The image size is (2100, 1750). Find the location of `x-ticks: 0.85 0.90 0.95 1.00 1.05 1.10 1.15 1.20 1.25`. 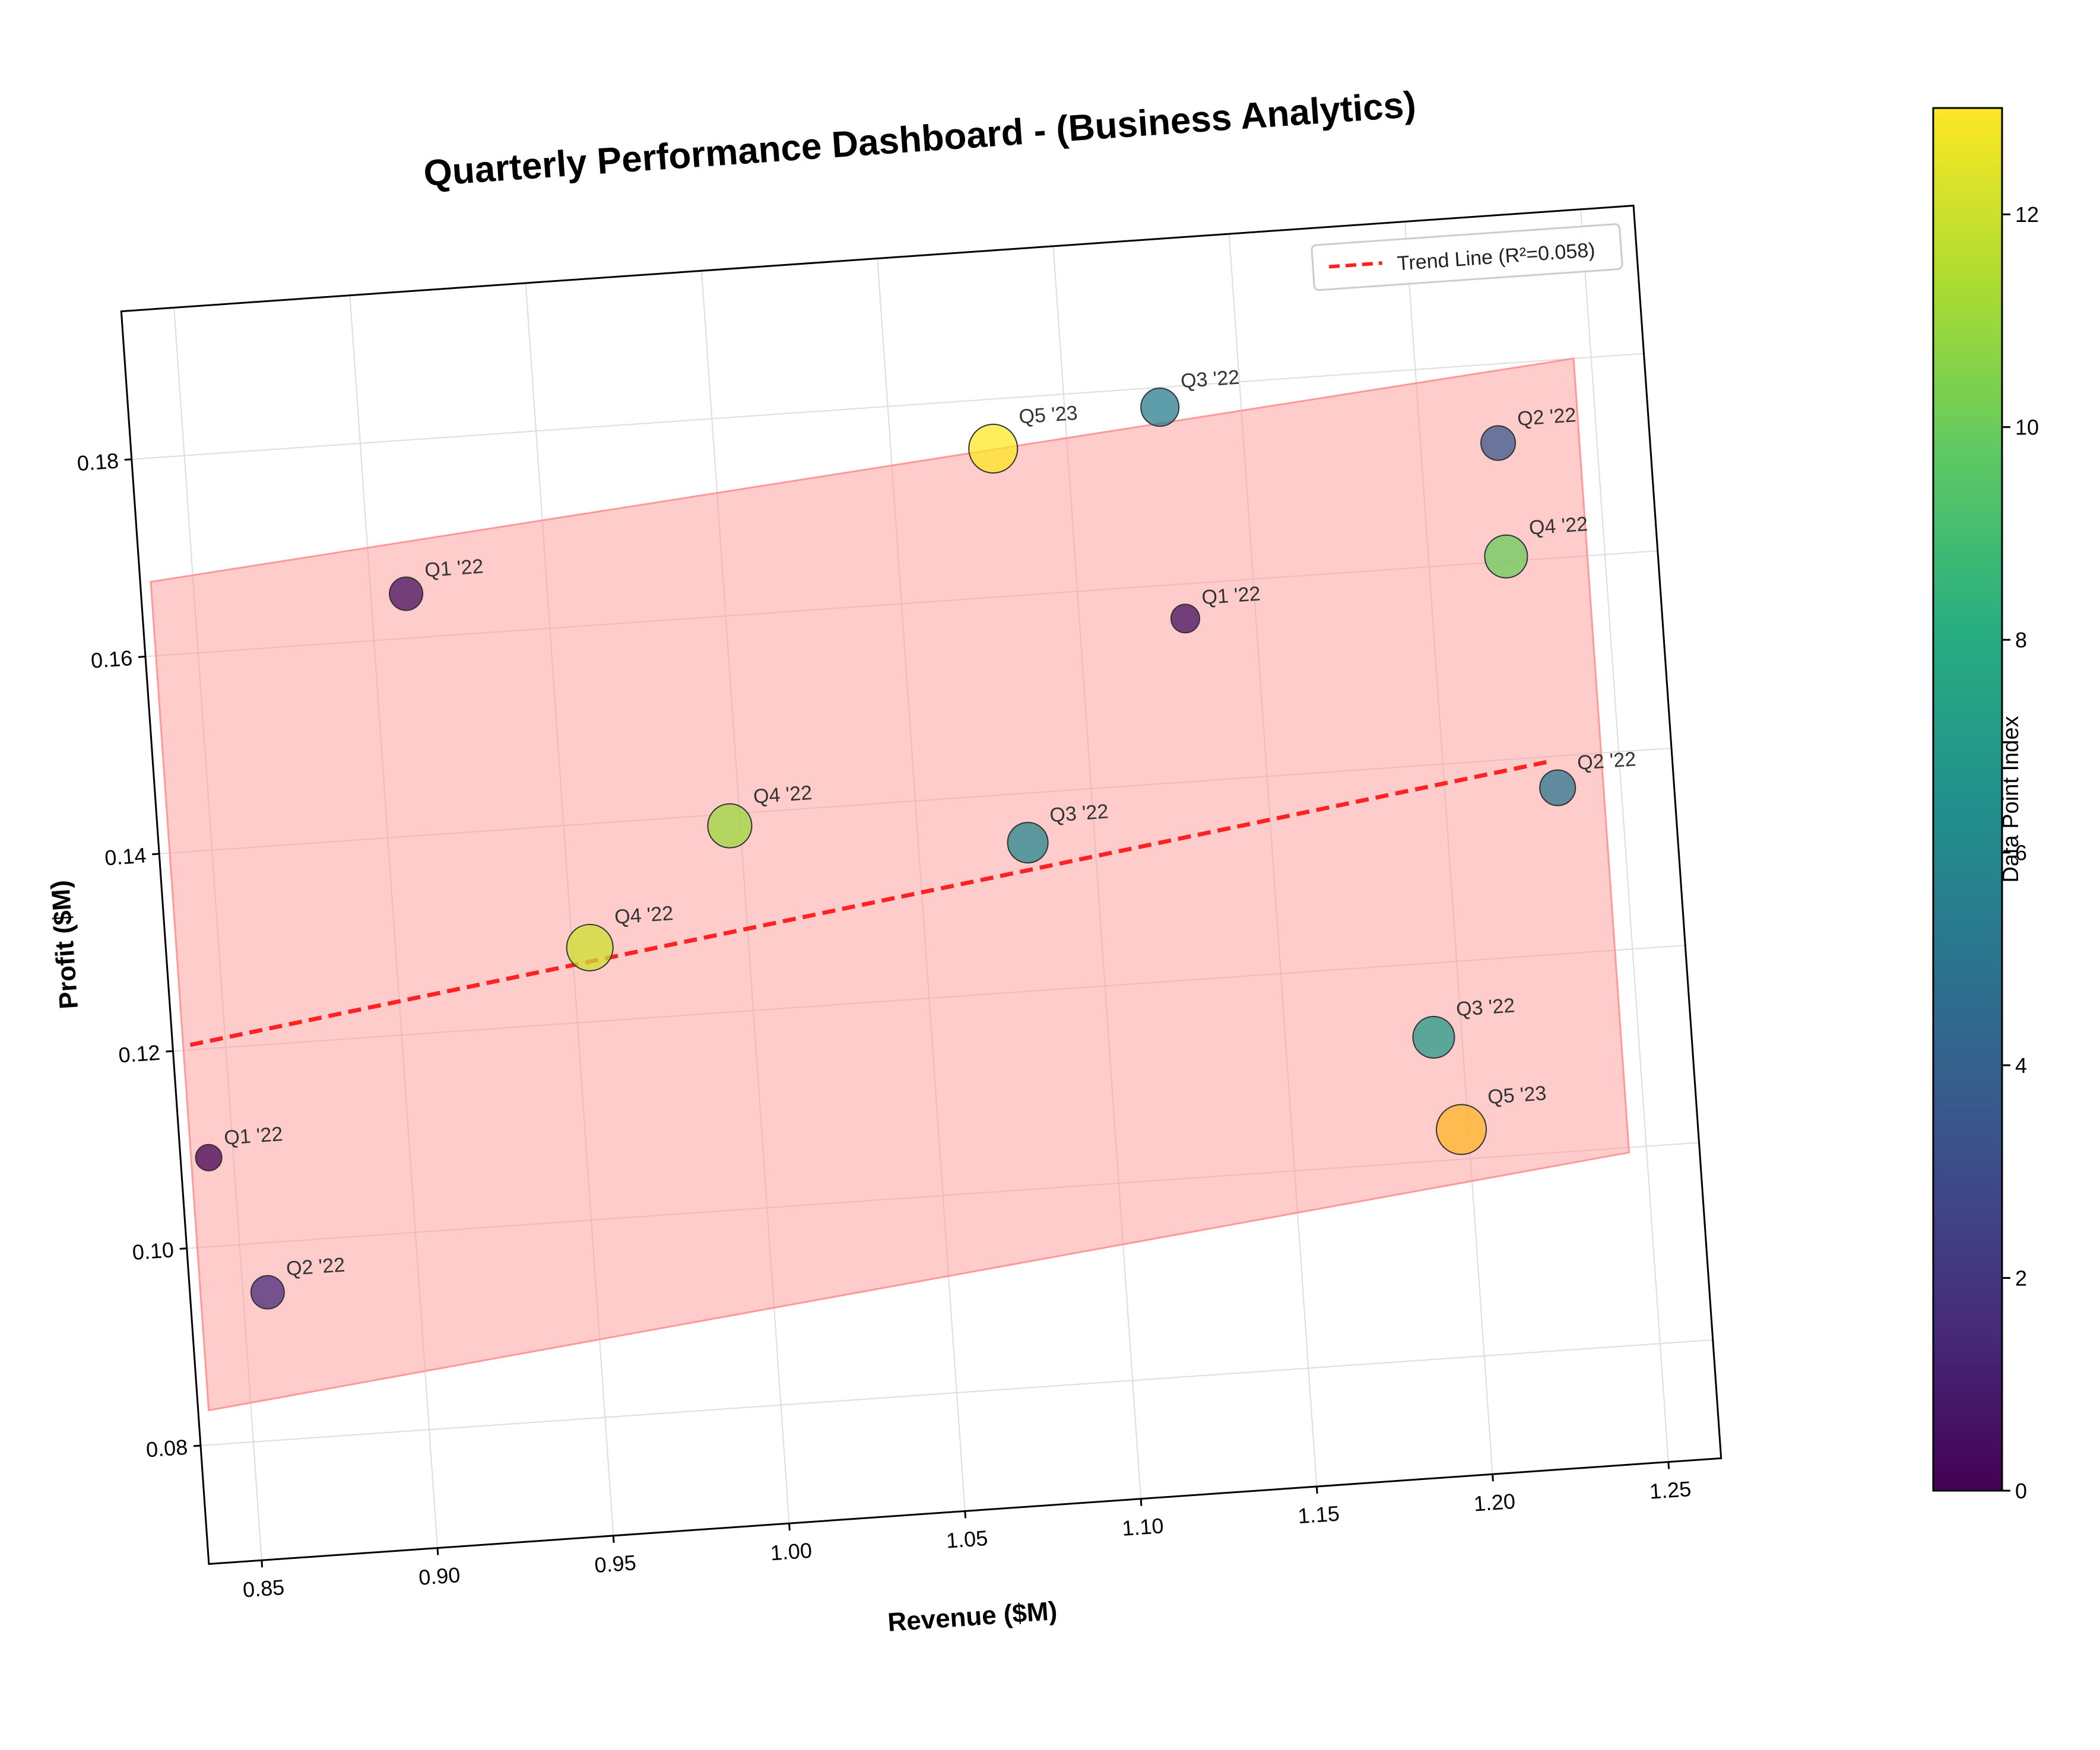

x-ticks: 0.85 0.90 0.95 1.00 1.05 1.10 1.15 1.20 1.25 is located at coordinates (967, 1532).